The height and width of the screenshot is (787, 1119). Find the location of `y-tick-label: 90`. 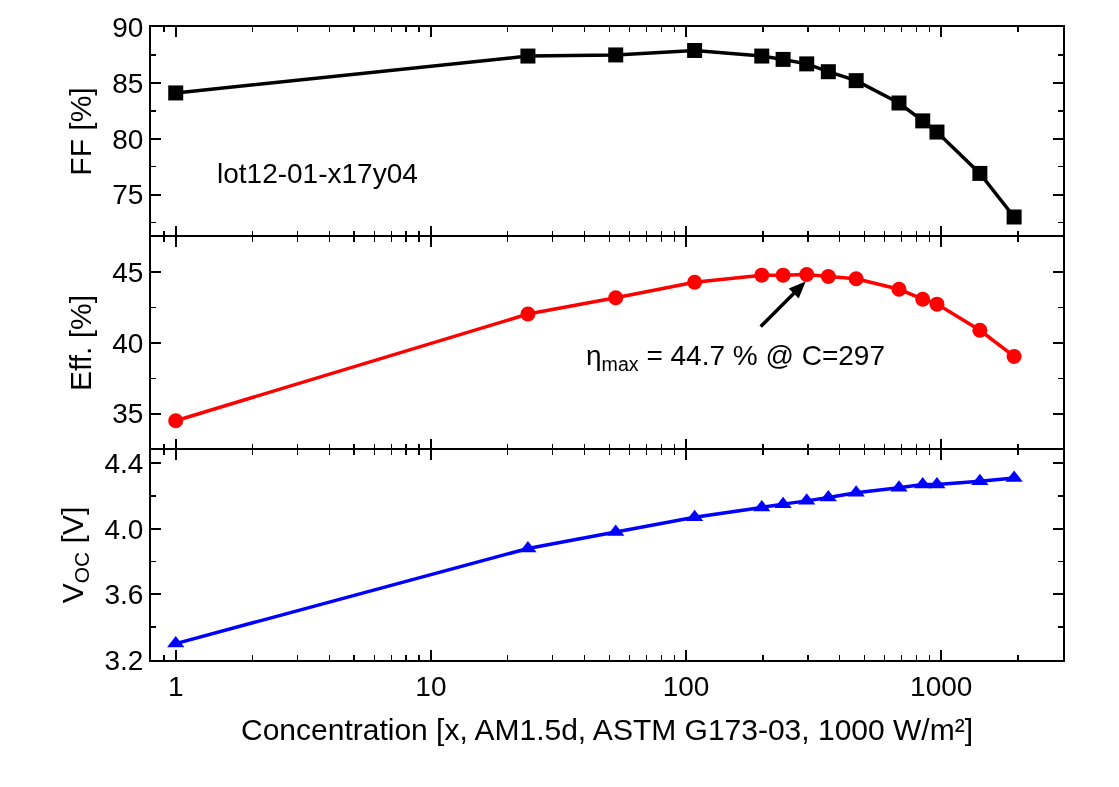

y-tick-label: 90 is located at coordinates (128, 27).